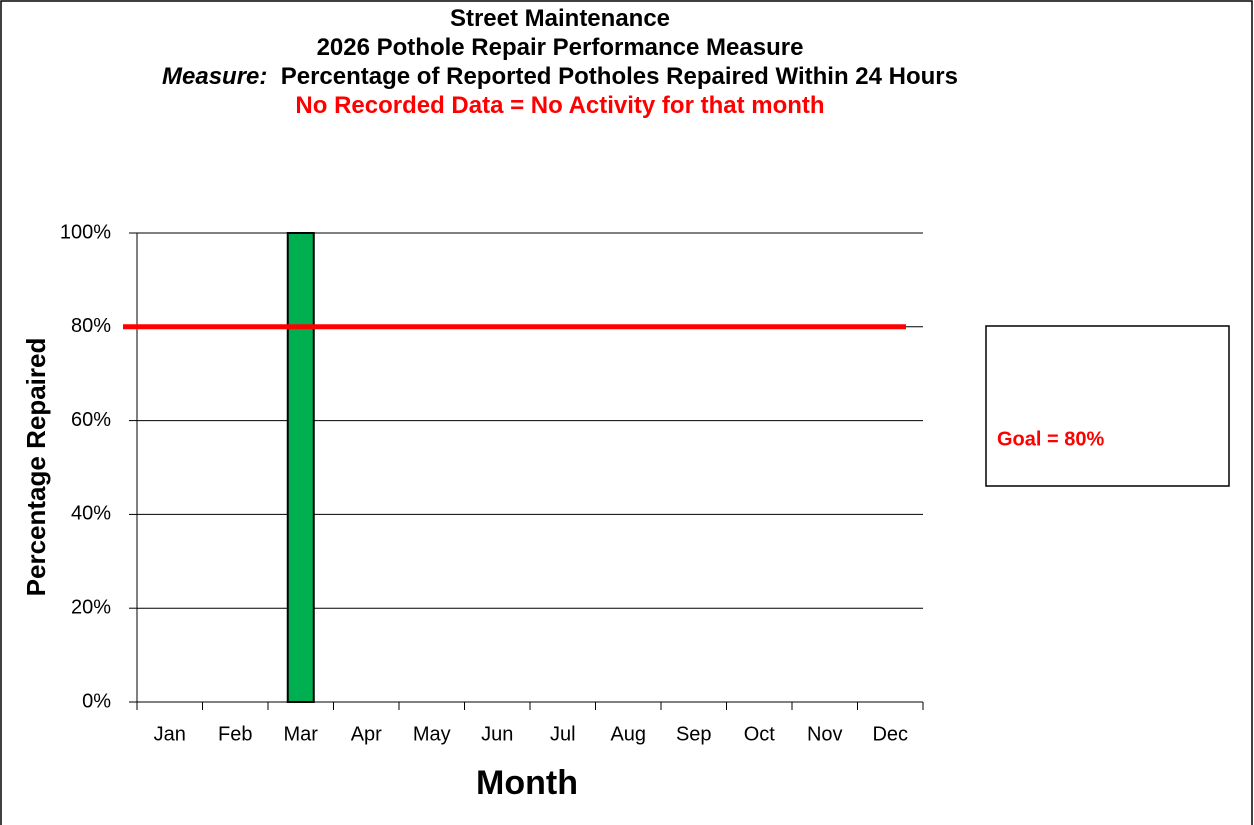 Image resolution: width=1254 pixels, height=825 pixels. What do you see at coordinates (694, 734) in the screenshot?
I see `x-tick-label: Sep` at bounding box center [694, 734].